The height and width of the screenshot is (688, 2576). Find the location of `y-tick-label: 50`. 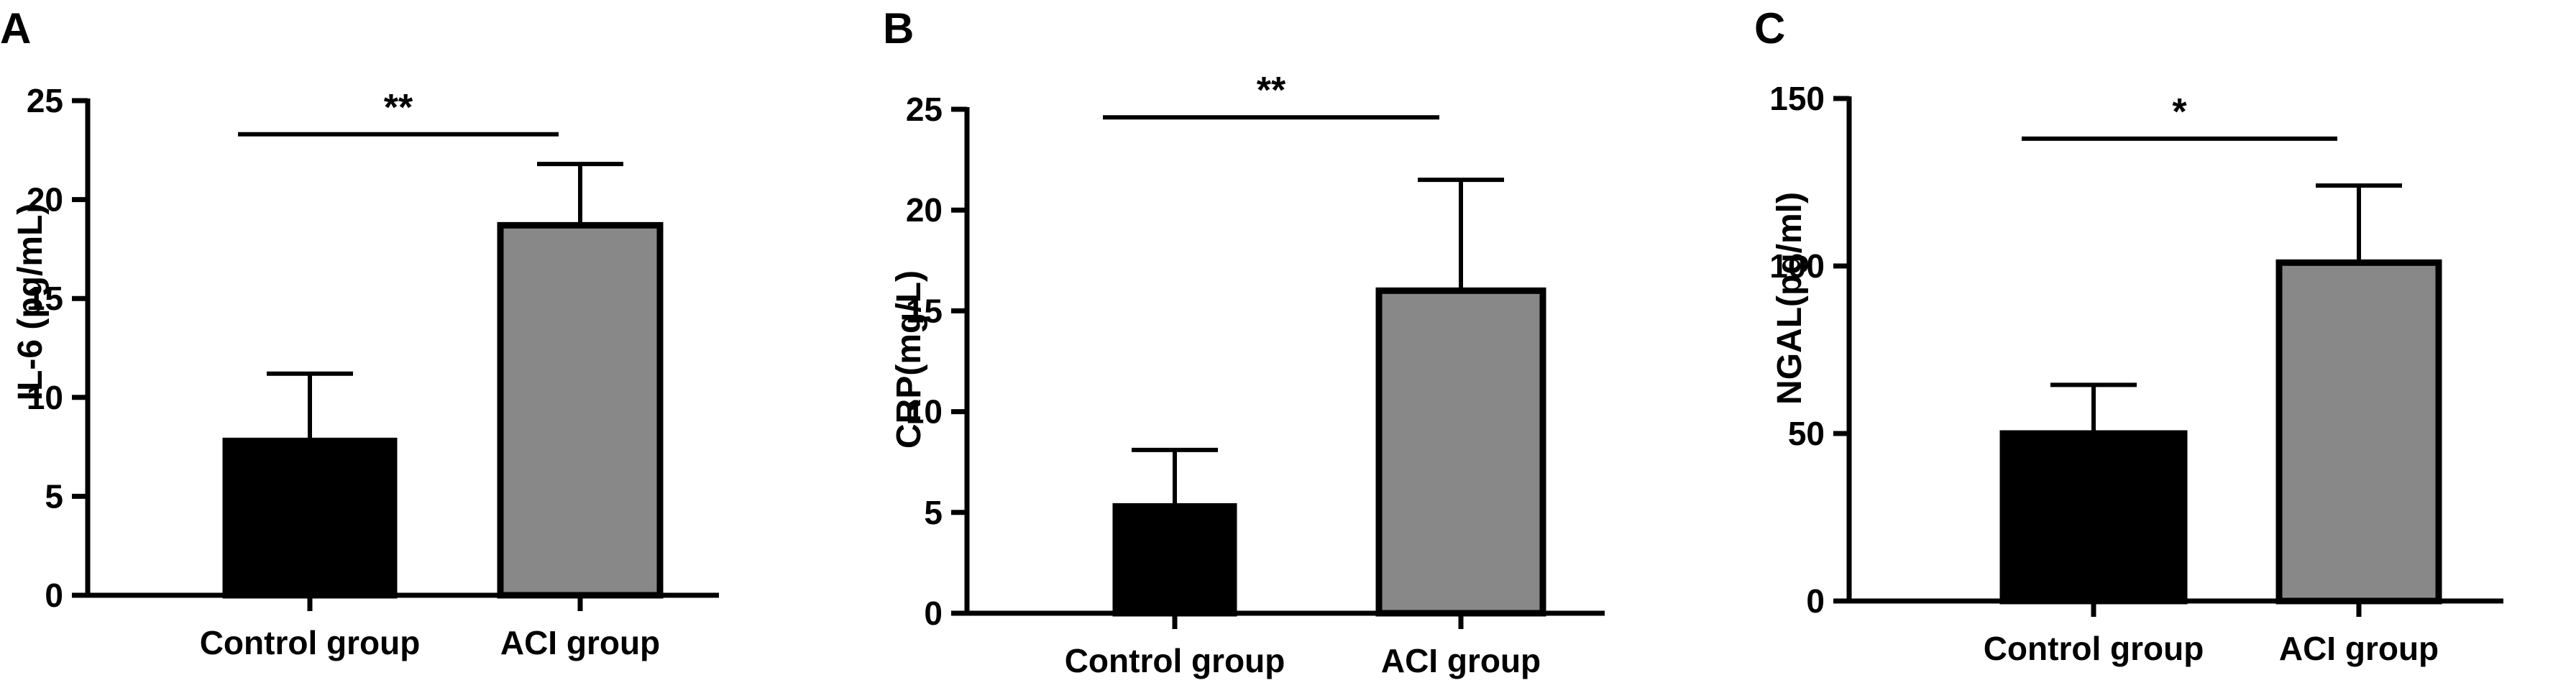

y-tick-label: 50 is located at coordinates (1806, 433).